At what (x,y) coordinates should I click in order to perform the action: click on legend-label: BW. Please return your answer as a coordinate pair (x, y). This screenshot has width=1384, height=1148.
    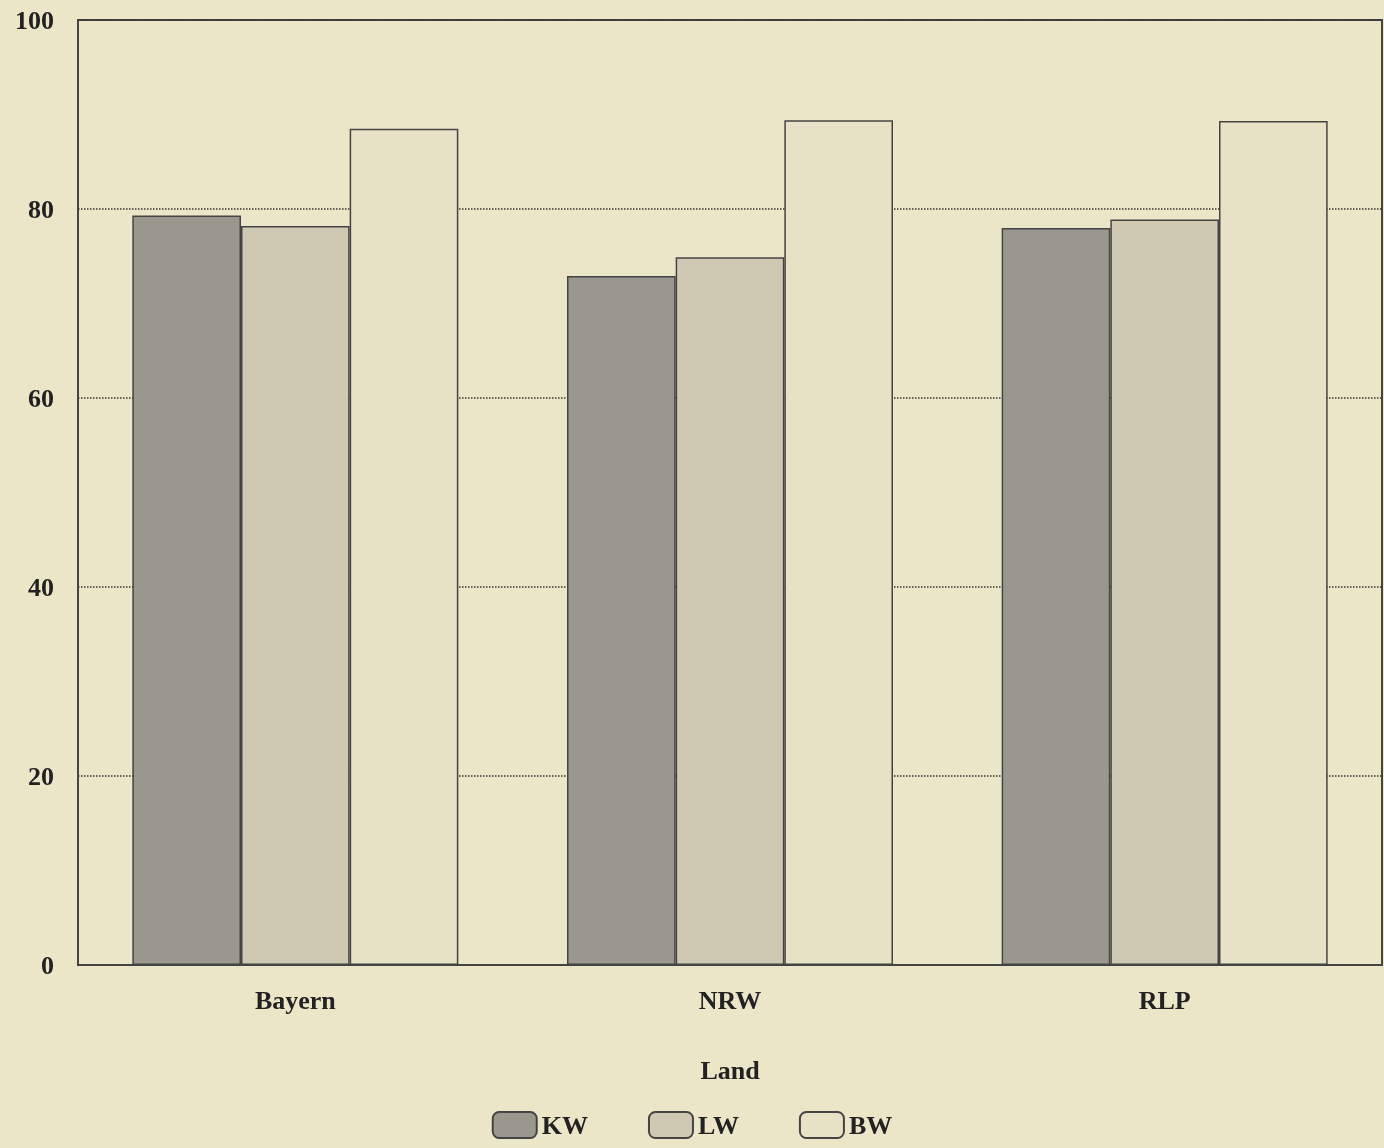
    Looking at the image, I should click on (870, 1125).